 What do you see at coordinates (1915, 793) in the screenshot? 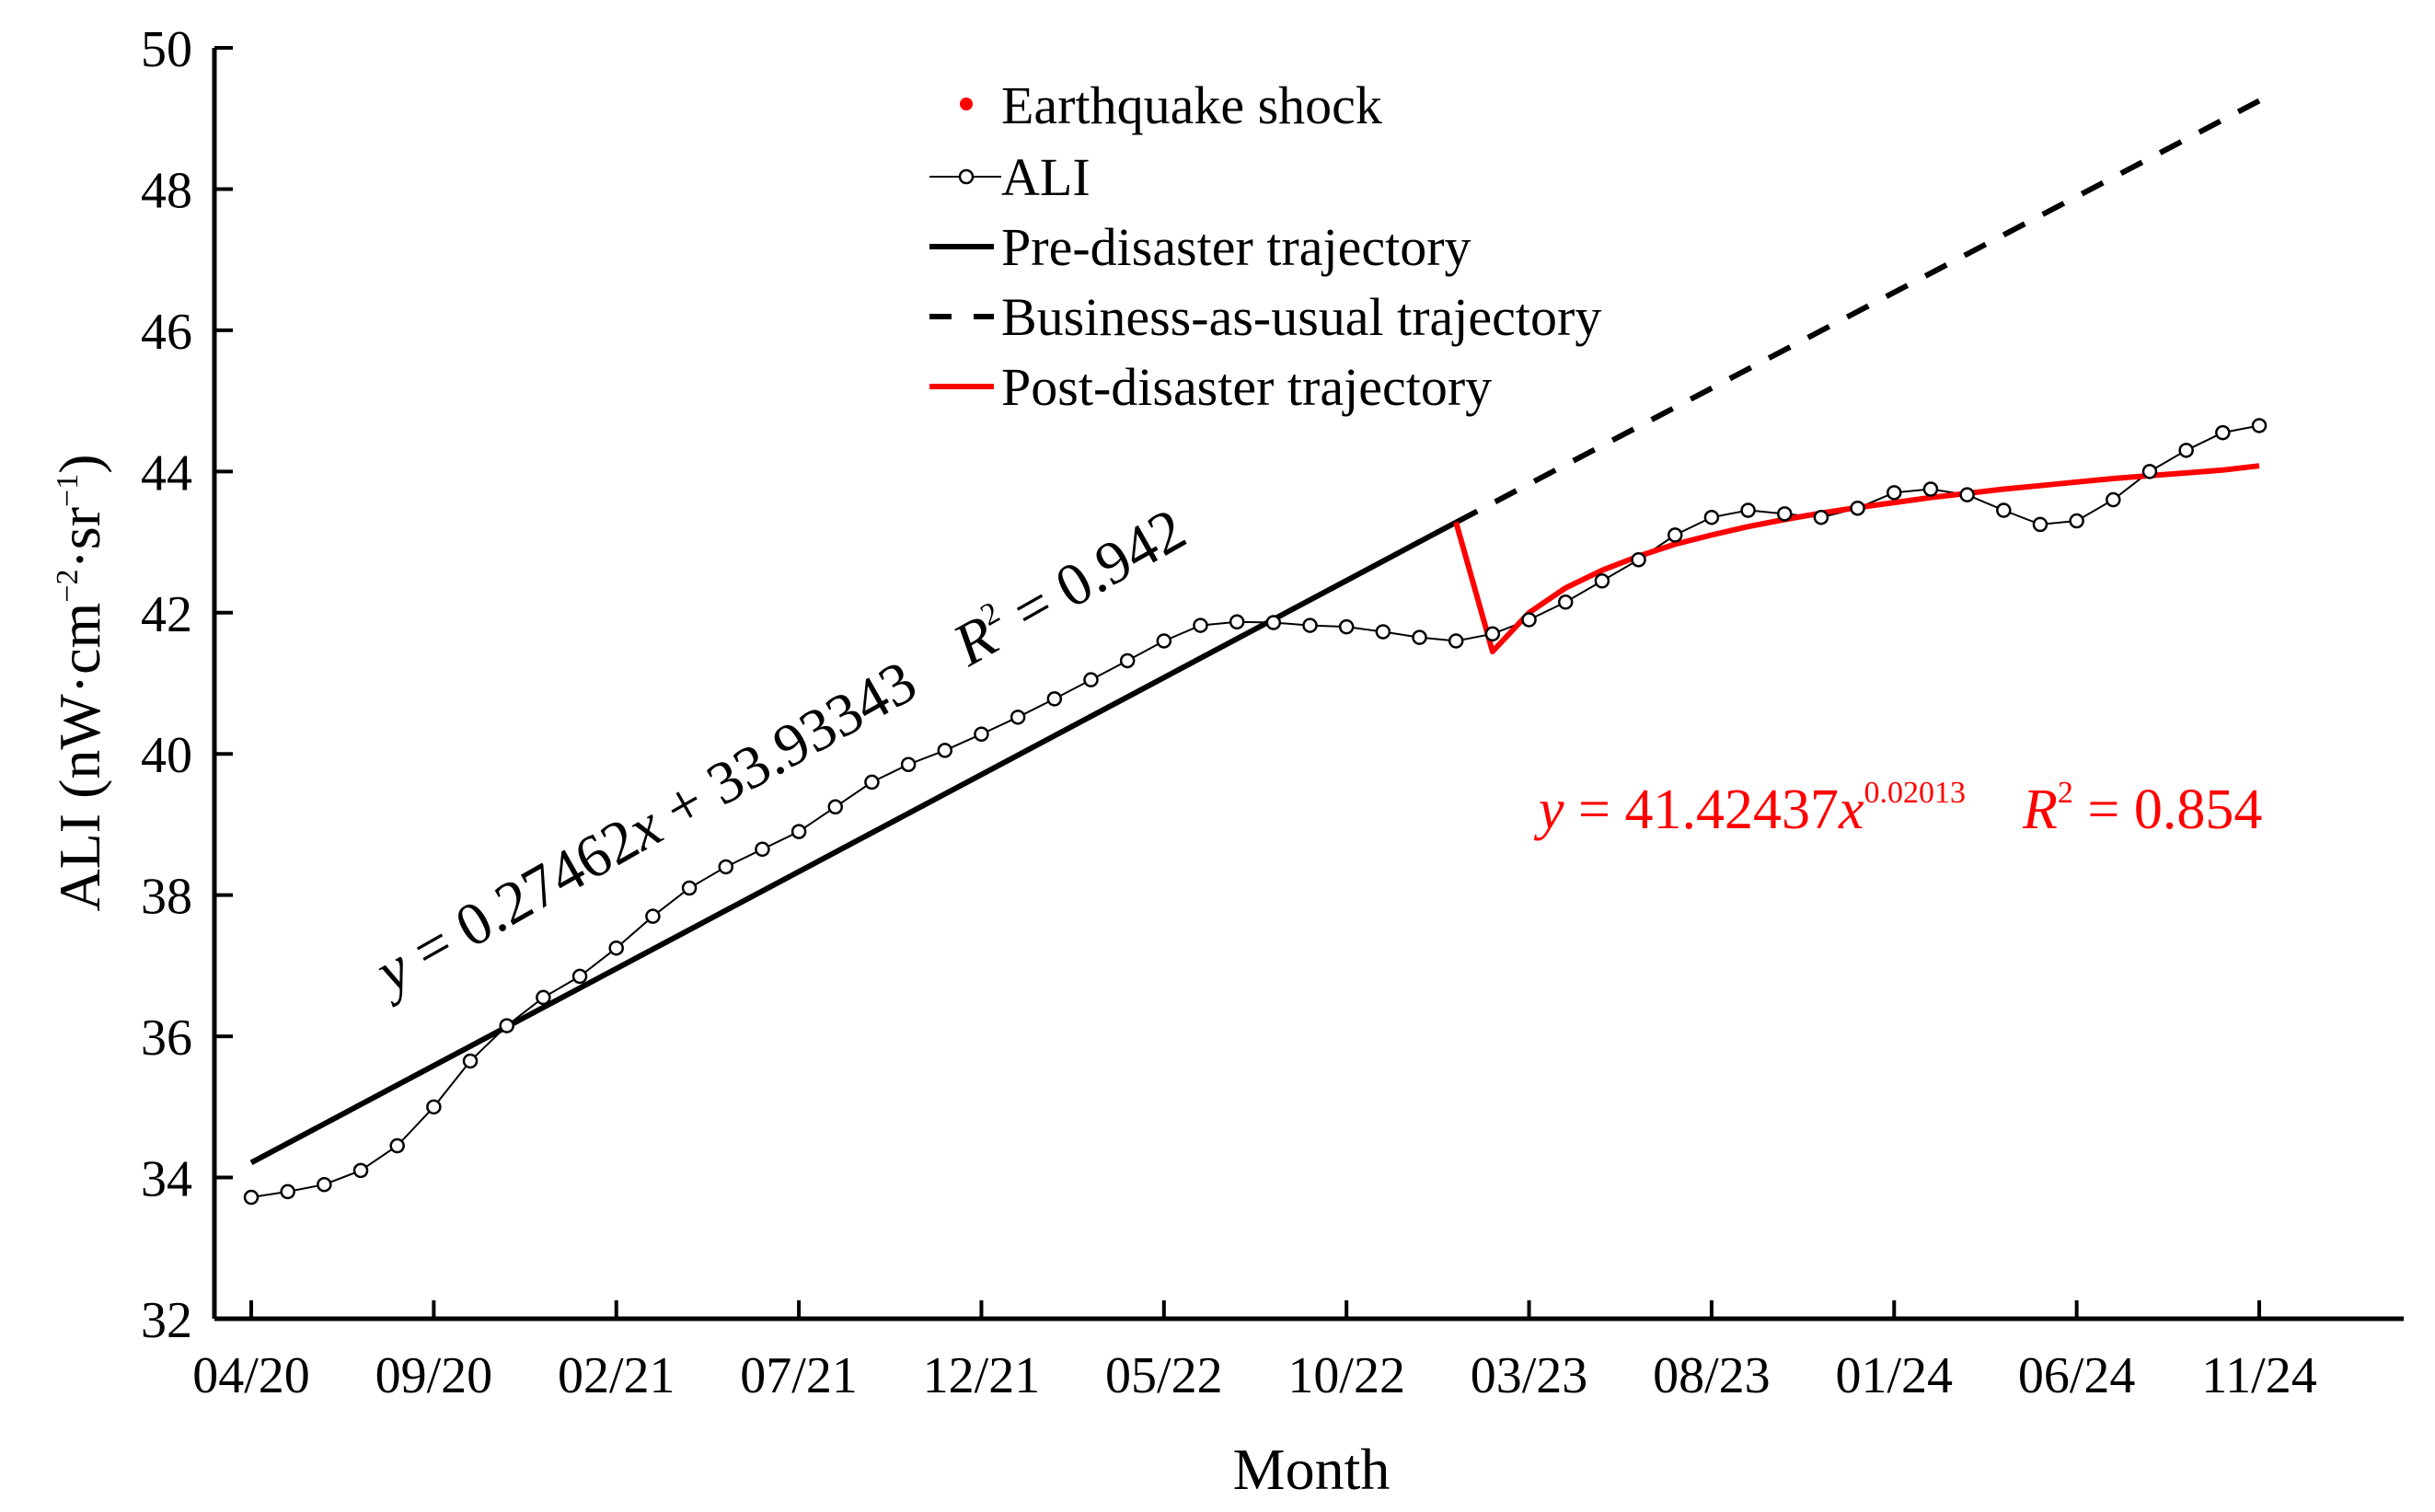
I see `post-eq-x-exp: 0.02013` at bounding box center [1915, 793].